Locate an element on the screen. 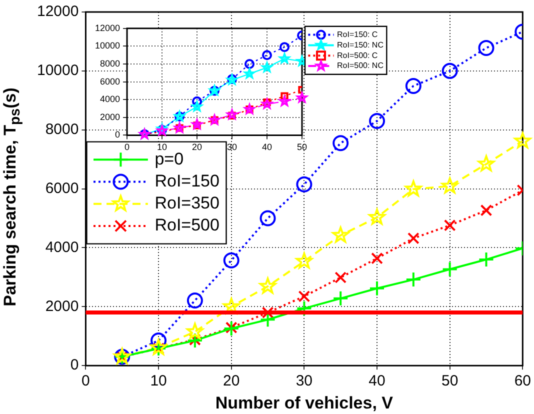 The image size is (534, 414). x-axis-title: Number of vehicles, V is located at coordinates (304, 402).